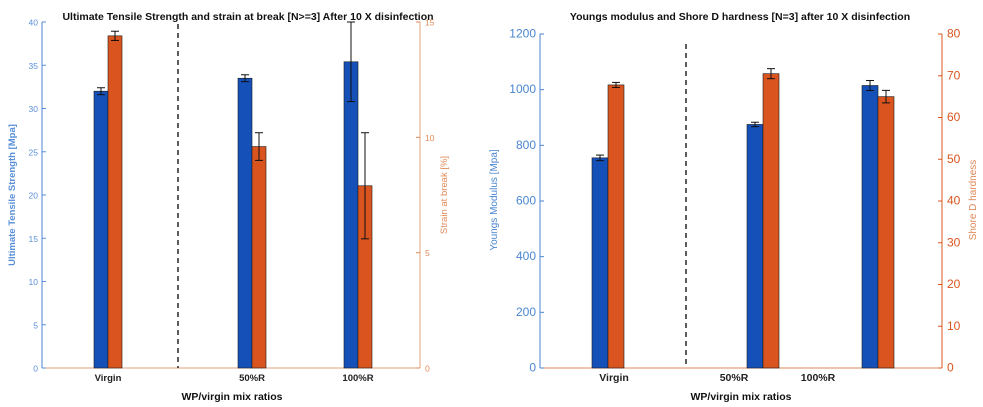 This screenshot has width=983, height=407. Describe the element at coordinates (522, 34) in the screenshot. I see `chart-right-y-tick-left-label: 1200` at that location.